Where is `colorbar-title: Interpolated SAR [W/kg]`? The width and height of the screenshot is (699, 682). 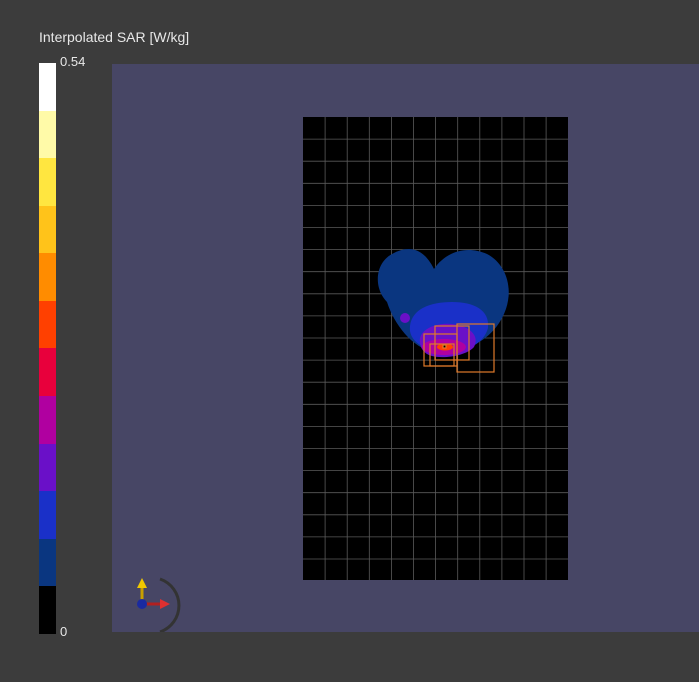
colorbar-title: Interpolated SAR [W/kg] is located at coordinates (114, 37).